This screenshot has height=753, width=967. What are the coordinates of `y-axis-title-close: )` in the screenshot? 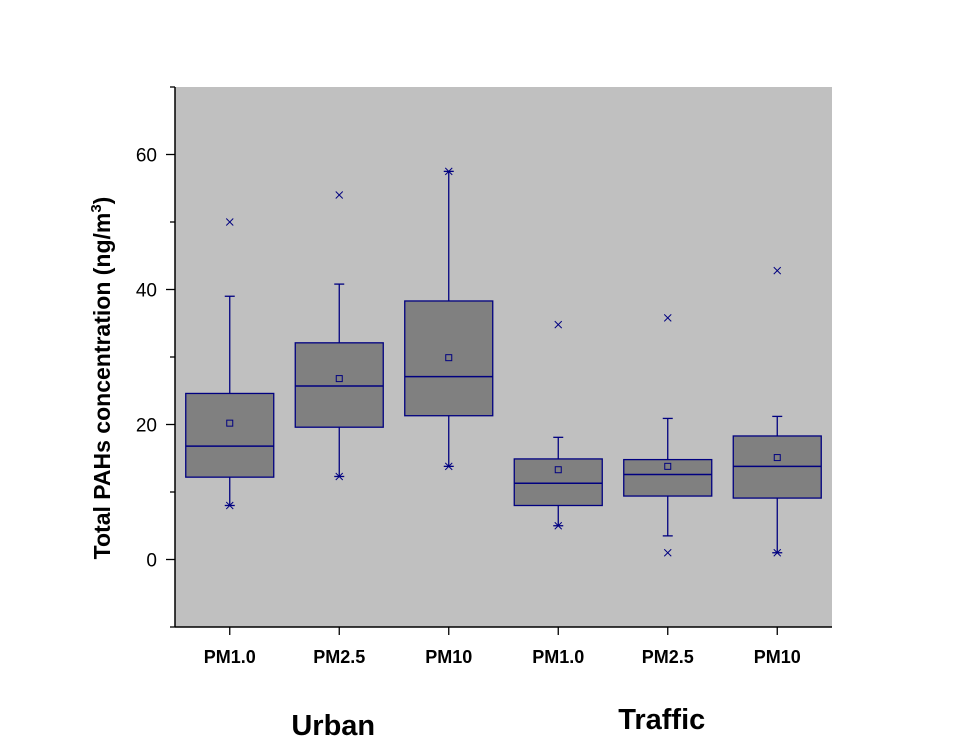 It's located at (102, 201).